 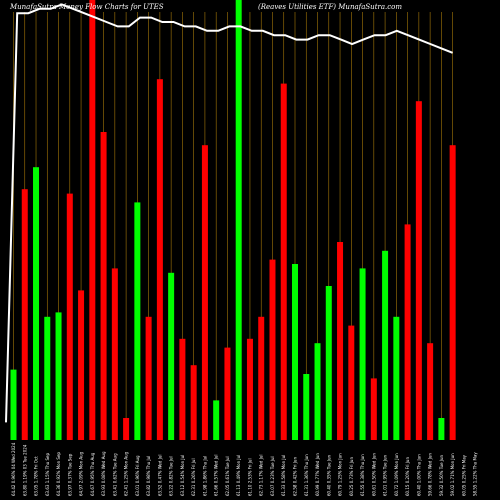 What do you see at coordinates (36, 476) in the screenshot?
I see `x-tick-label: 63.05 1.78% Fri Oct` at bounding box center [36, 476].